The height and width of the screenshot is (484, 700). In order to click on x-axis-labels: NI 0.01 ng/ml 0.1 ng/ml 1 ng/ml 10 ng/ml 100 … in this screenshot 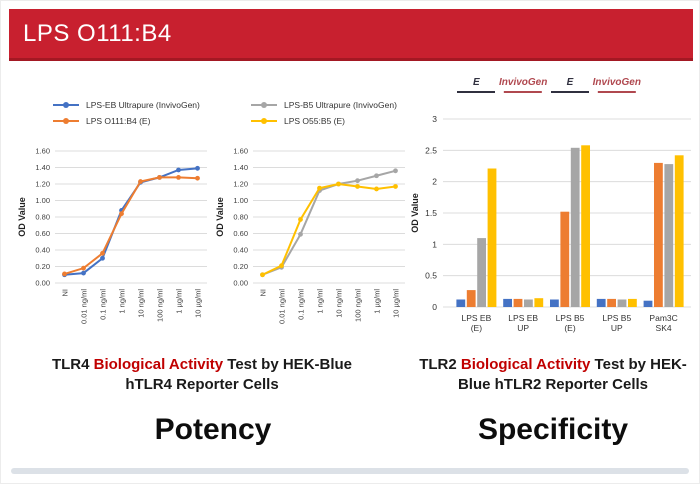, I will do `click(132, 306)`.